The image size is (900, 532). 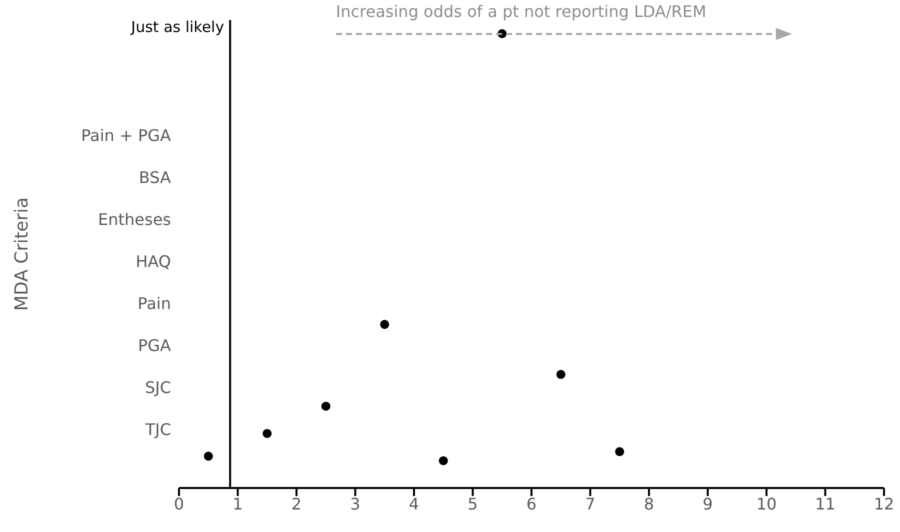 What do you see at coordinates (154, 177) in the screenshot?
I see `text: BSA` at bounding box center [154, 177].